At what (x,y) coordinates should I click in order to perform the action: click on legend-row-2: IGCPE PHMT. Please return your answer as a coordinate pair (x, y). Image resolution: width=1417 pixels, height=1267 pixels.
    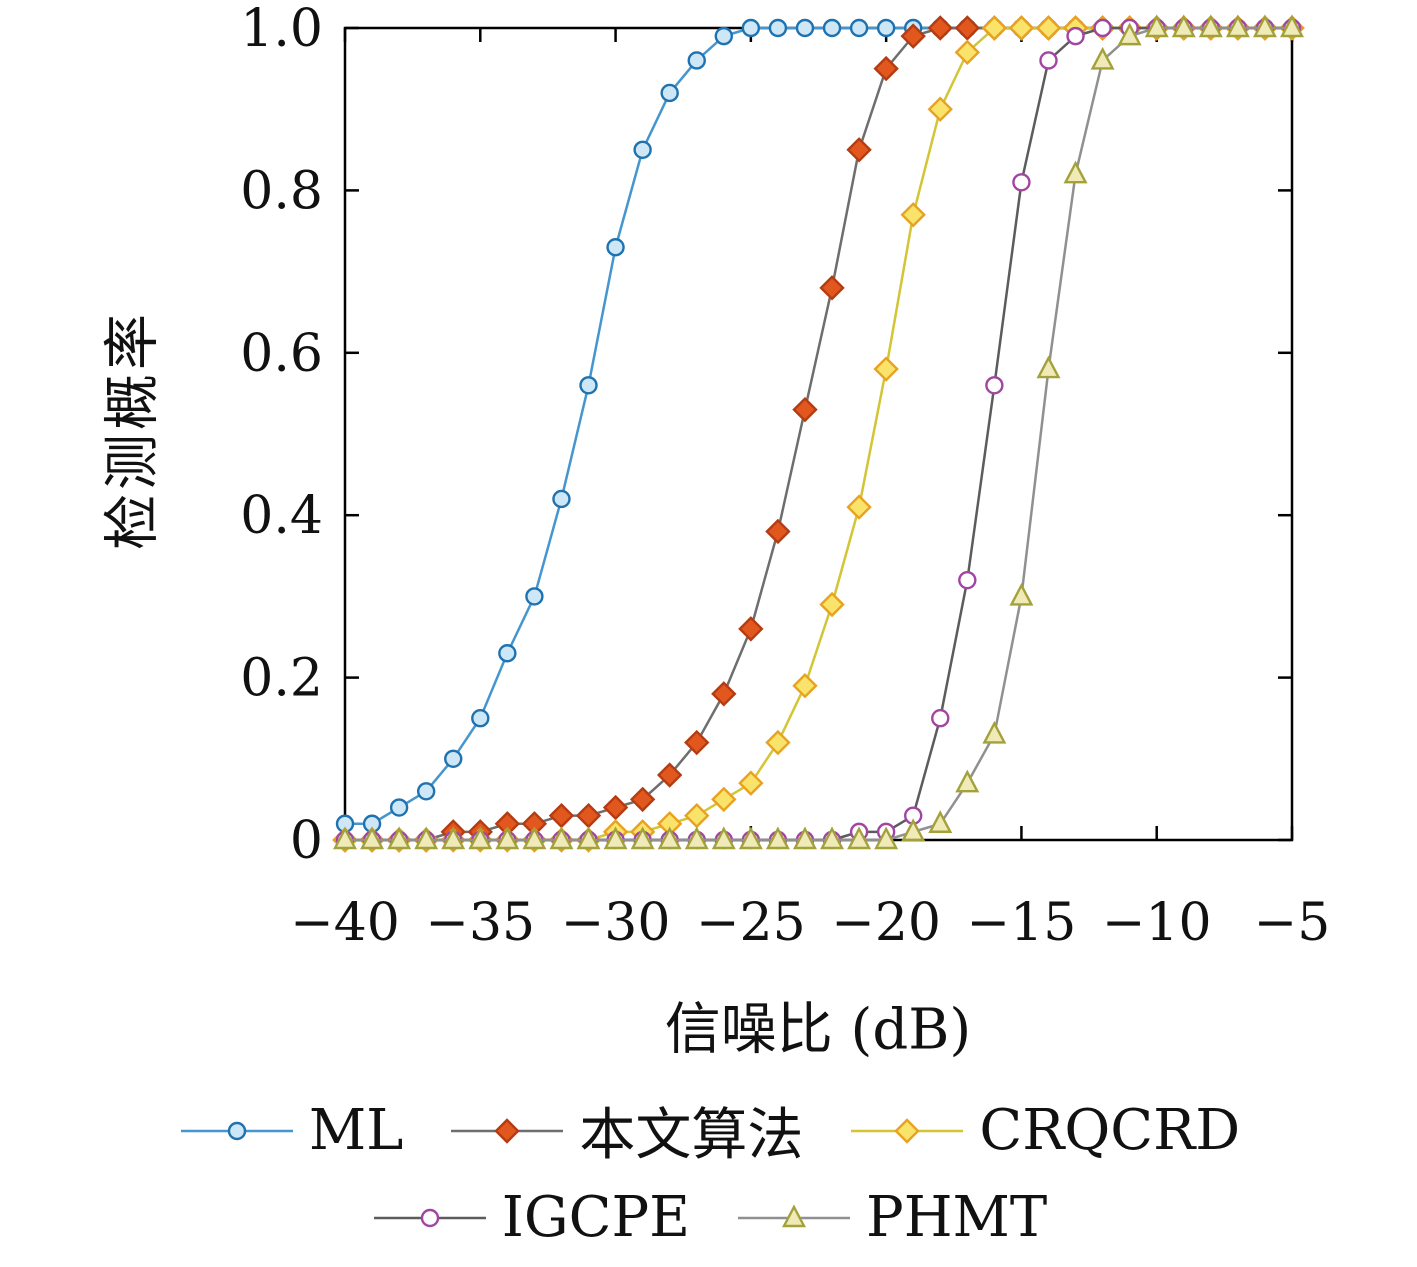
    Looking at the image, I should click on (708, 1217).